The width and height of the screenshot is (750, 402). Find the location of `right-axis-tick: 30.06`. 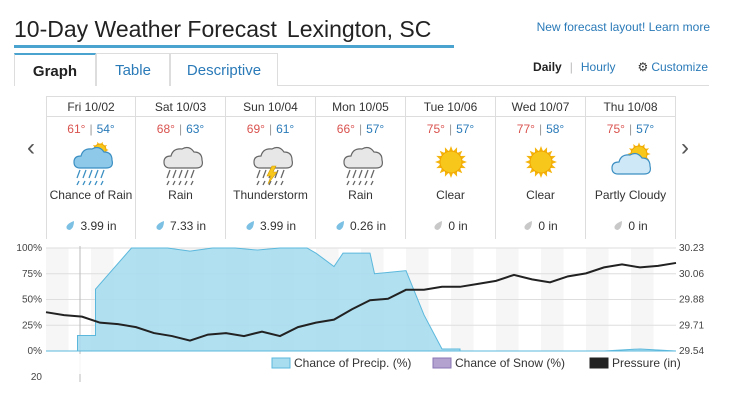

right-axis-tick: 30.06 is located at coordinates (691, 274).